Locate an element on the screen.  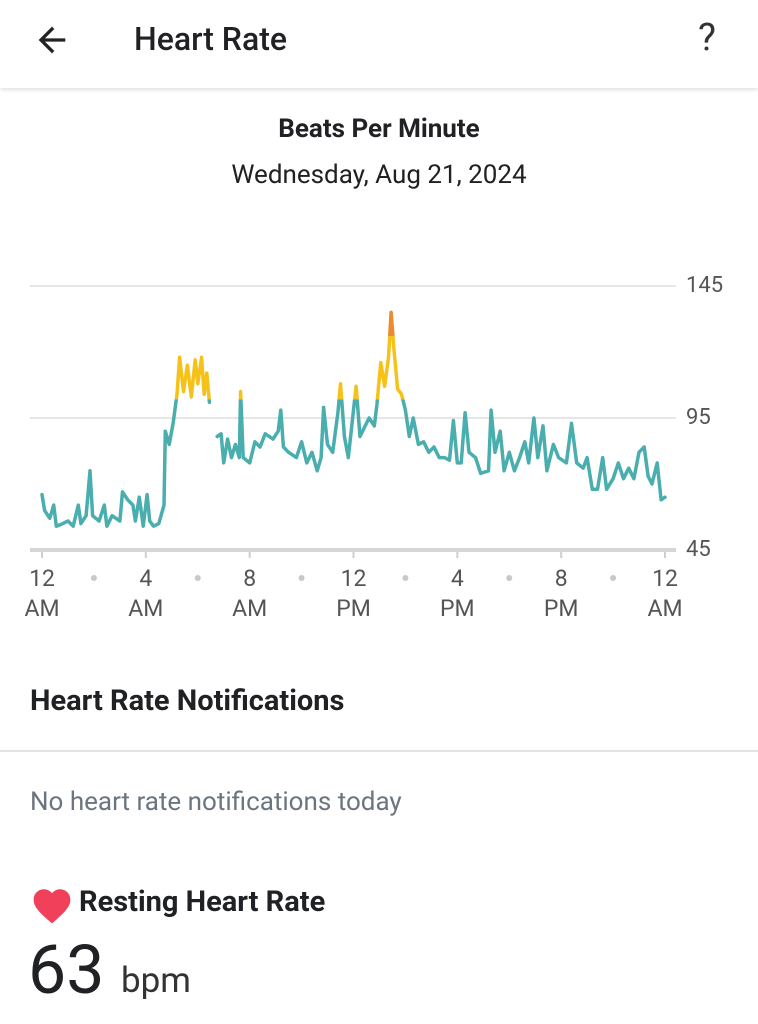
x-tick-label: 8 AM is located at coordinates (250, 593).